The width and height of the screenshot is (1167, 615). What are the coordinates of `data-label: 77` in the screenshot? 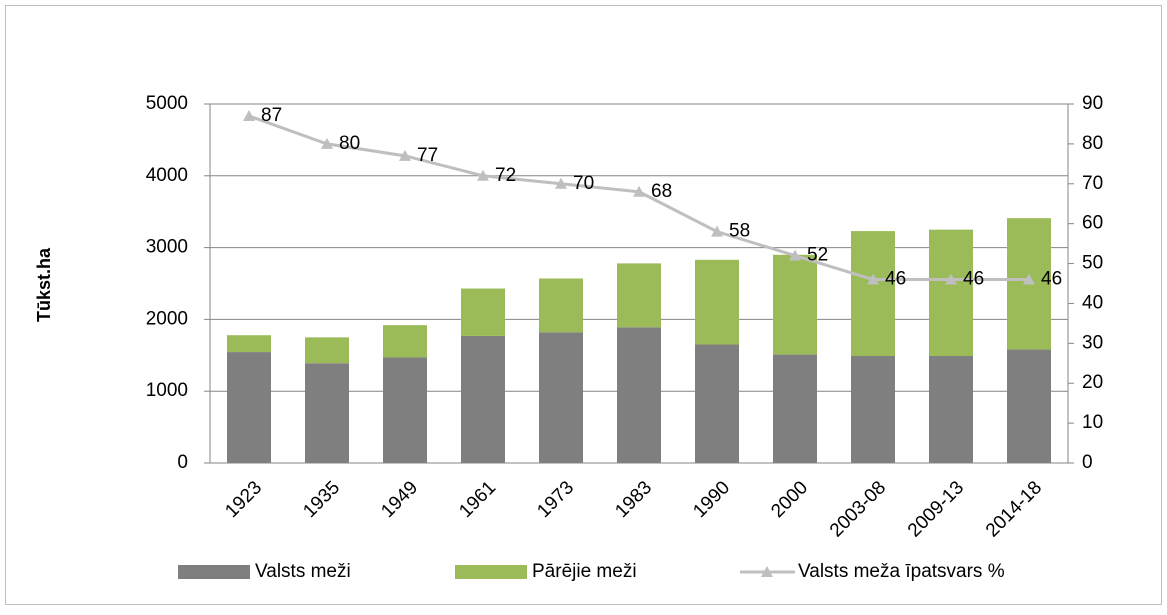 It's located at (427, 155).